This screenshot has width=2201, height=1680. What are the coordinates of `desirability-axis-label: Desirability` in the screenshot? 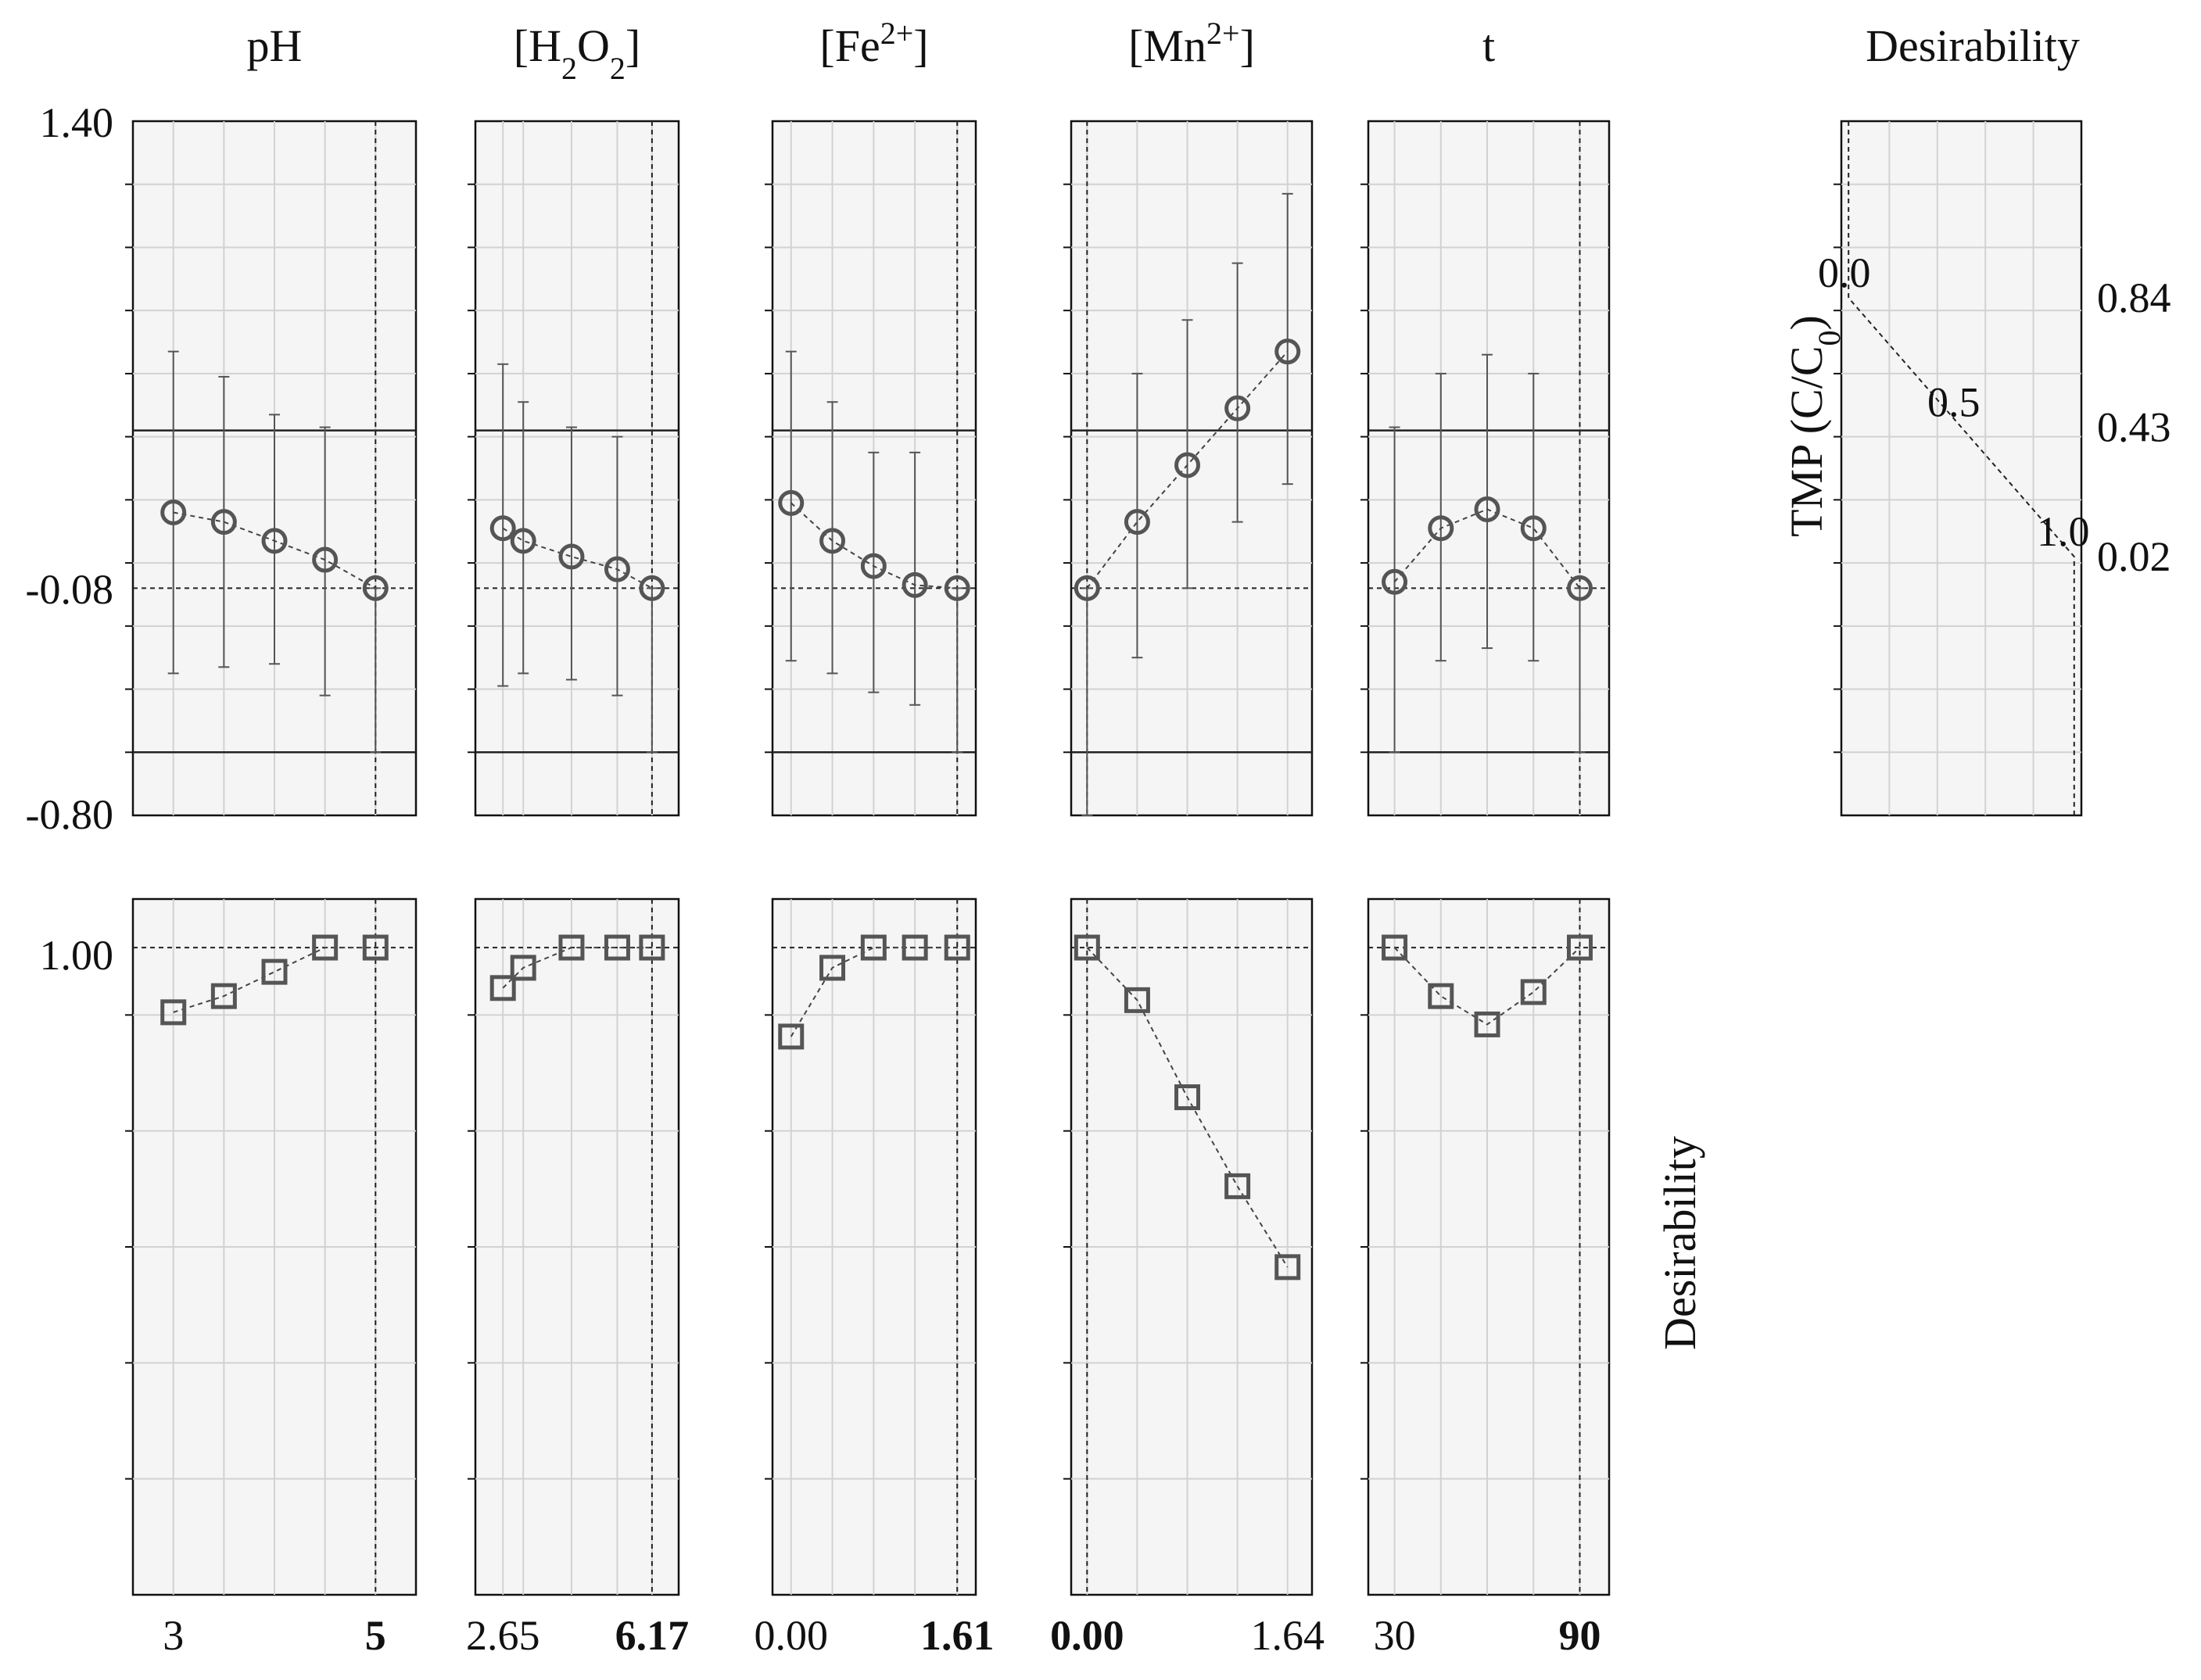 It's located at (1679, 1243).